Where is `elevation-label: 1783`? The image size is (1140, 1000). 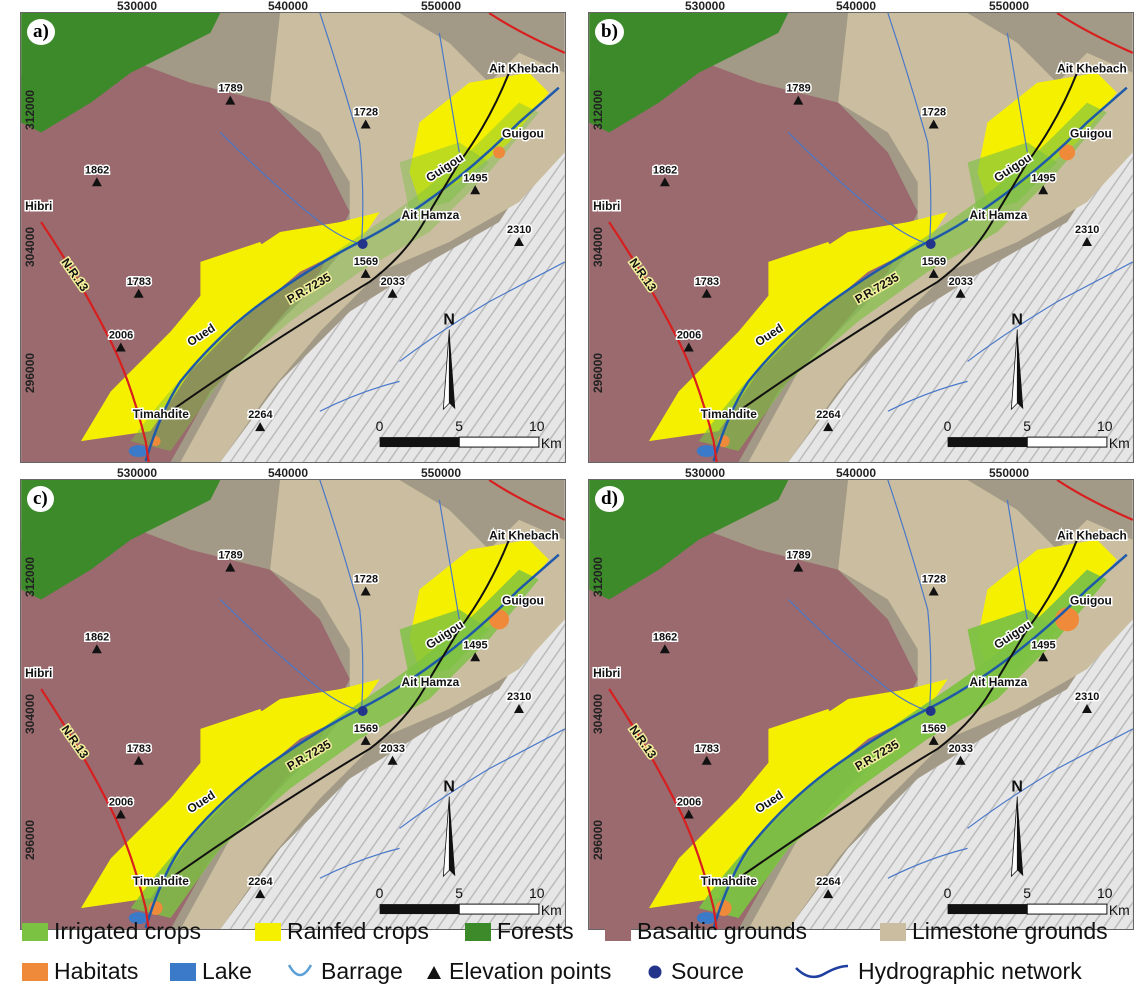 elevation-label: 1783 is located at coordinates (139, 282).